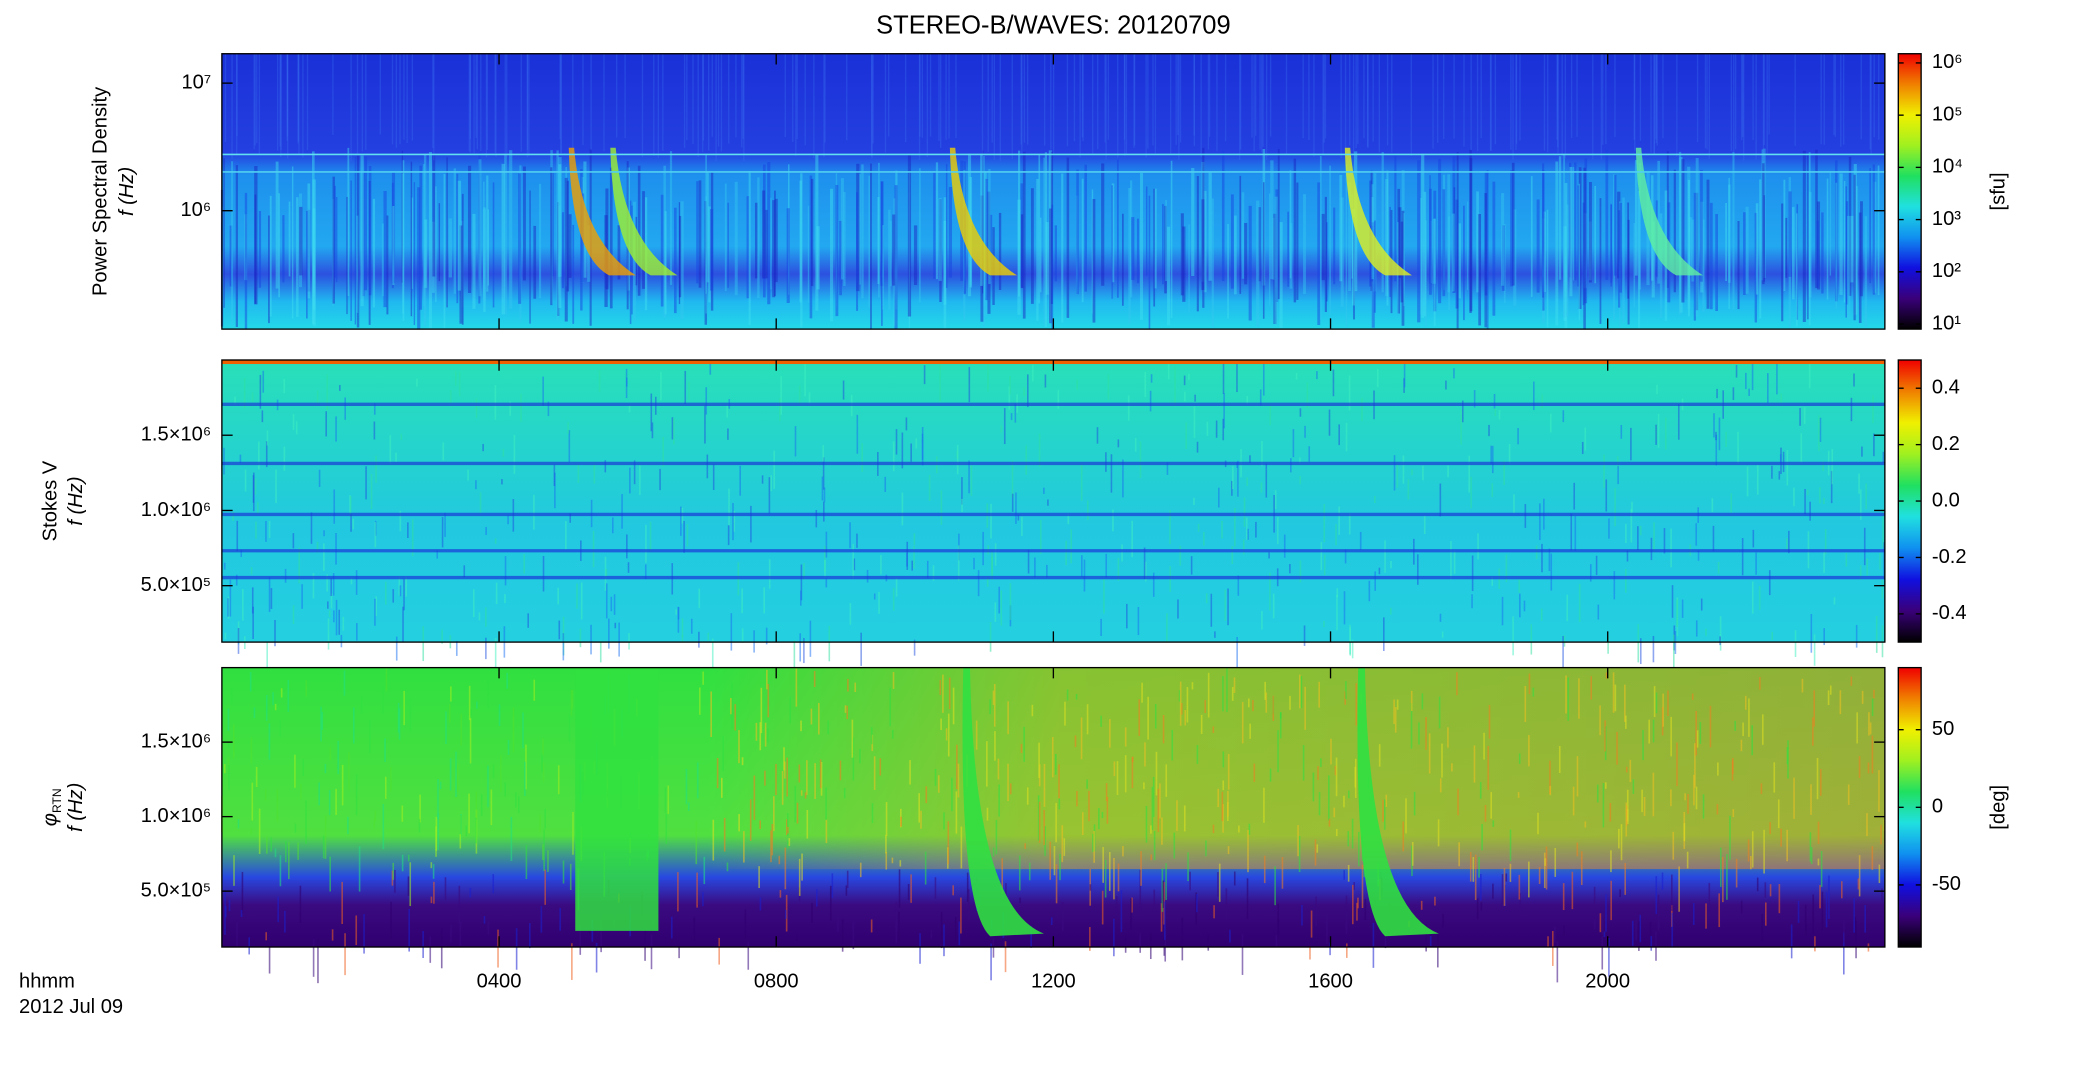  What do you see at coordinates (1947, 114) in the screenshot?
I see `colorbar-tick-label: 10⁵` at bounding box center [1947, 114].